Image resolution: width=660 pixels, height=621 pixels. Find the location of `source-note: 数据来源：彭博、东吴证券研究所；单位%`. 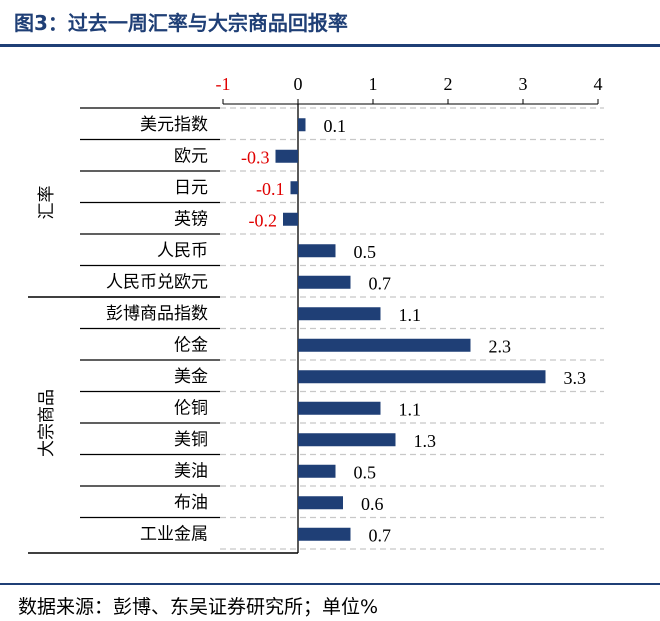

source-note: 数据来源：彭博、东吴证券研究所；单位% is located at coordinates (198, 607).